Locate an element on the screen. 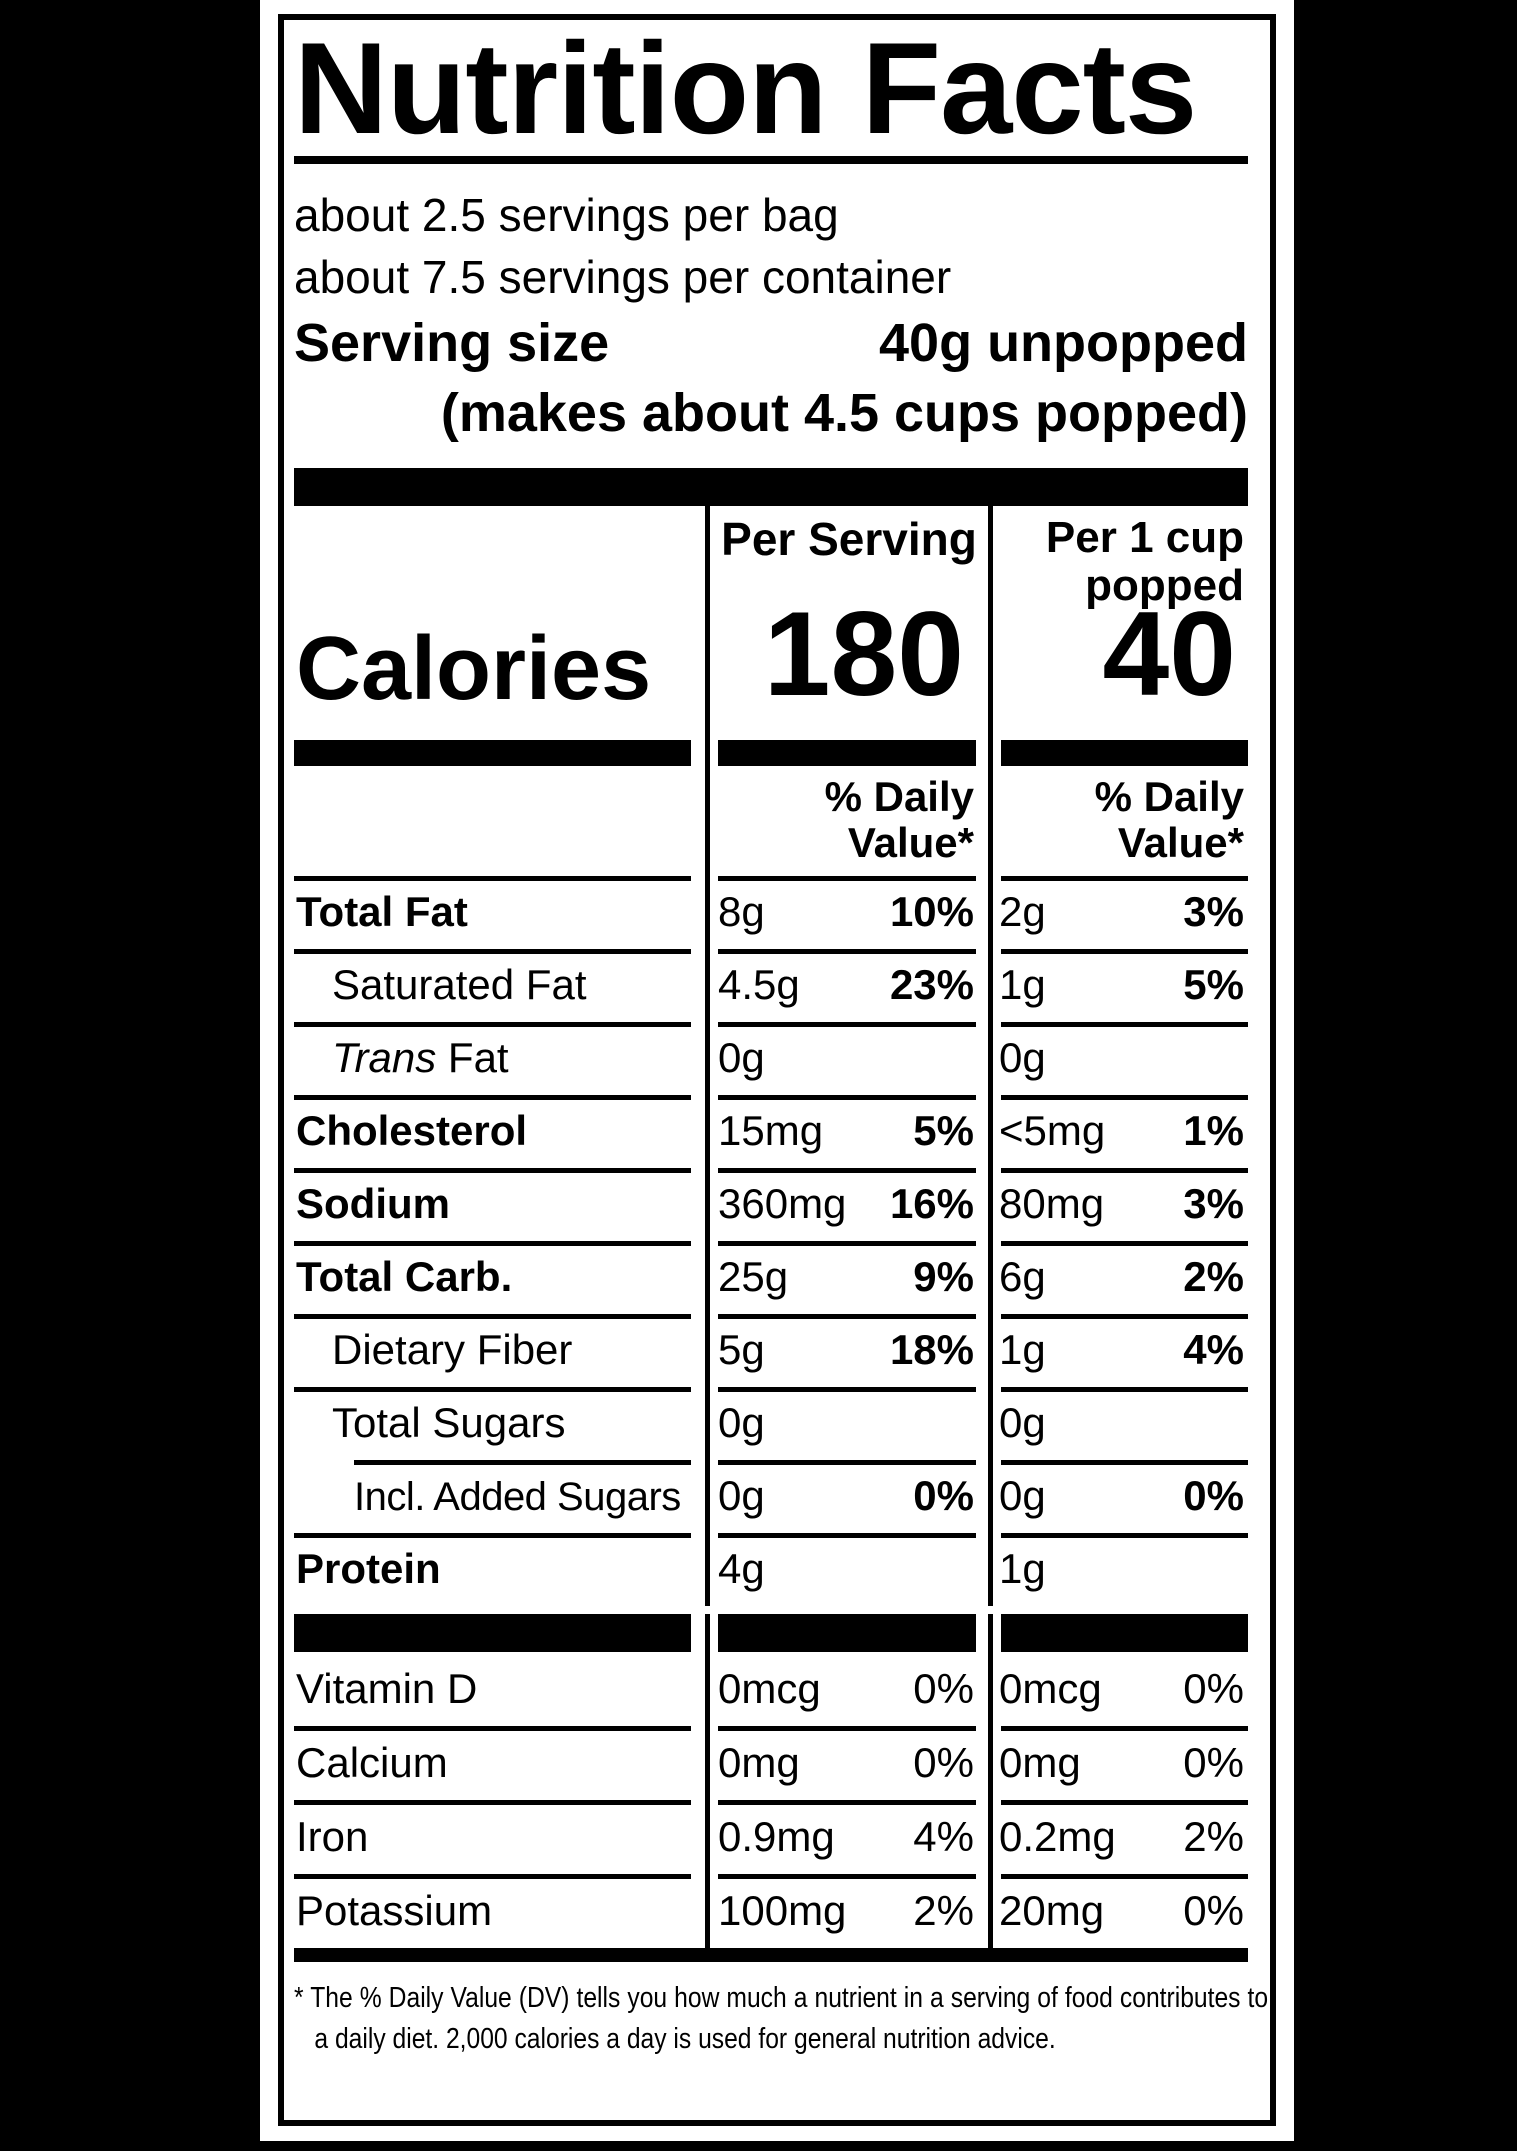 The width and height of the screenshot is (1517, 2151). nutrient-name: Dietary Fiber is located at coordinates (452, 1349).